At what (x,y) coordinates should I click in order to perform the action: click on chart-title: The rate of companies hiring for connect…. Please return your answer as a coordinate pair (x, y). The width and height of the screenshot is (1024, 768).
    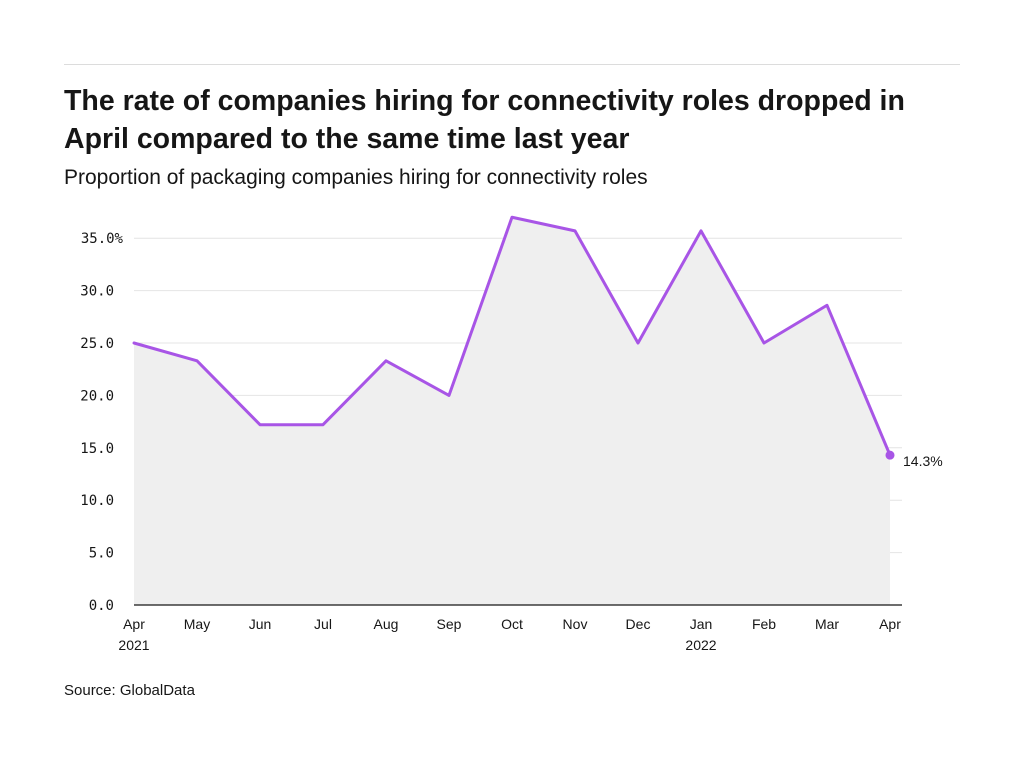
    Looking at the image, I should click on (484, 120).